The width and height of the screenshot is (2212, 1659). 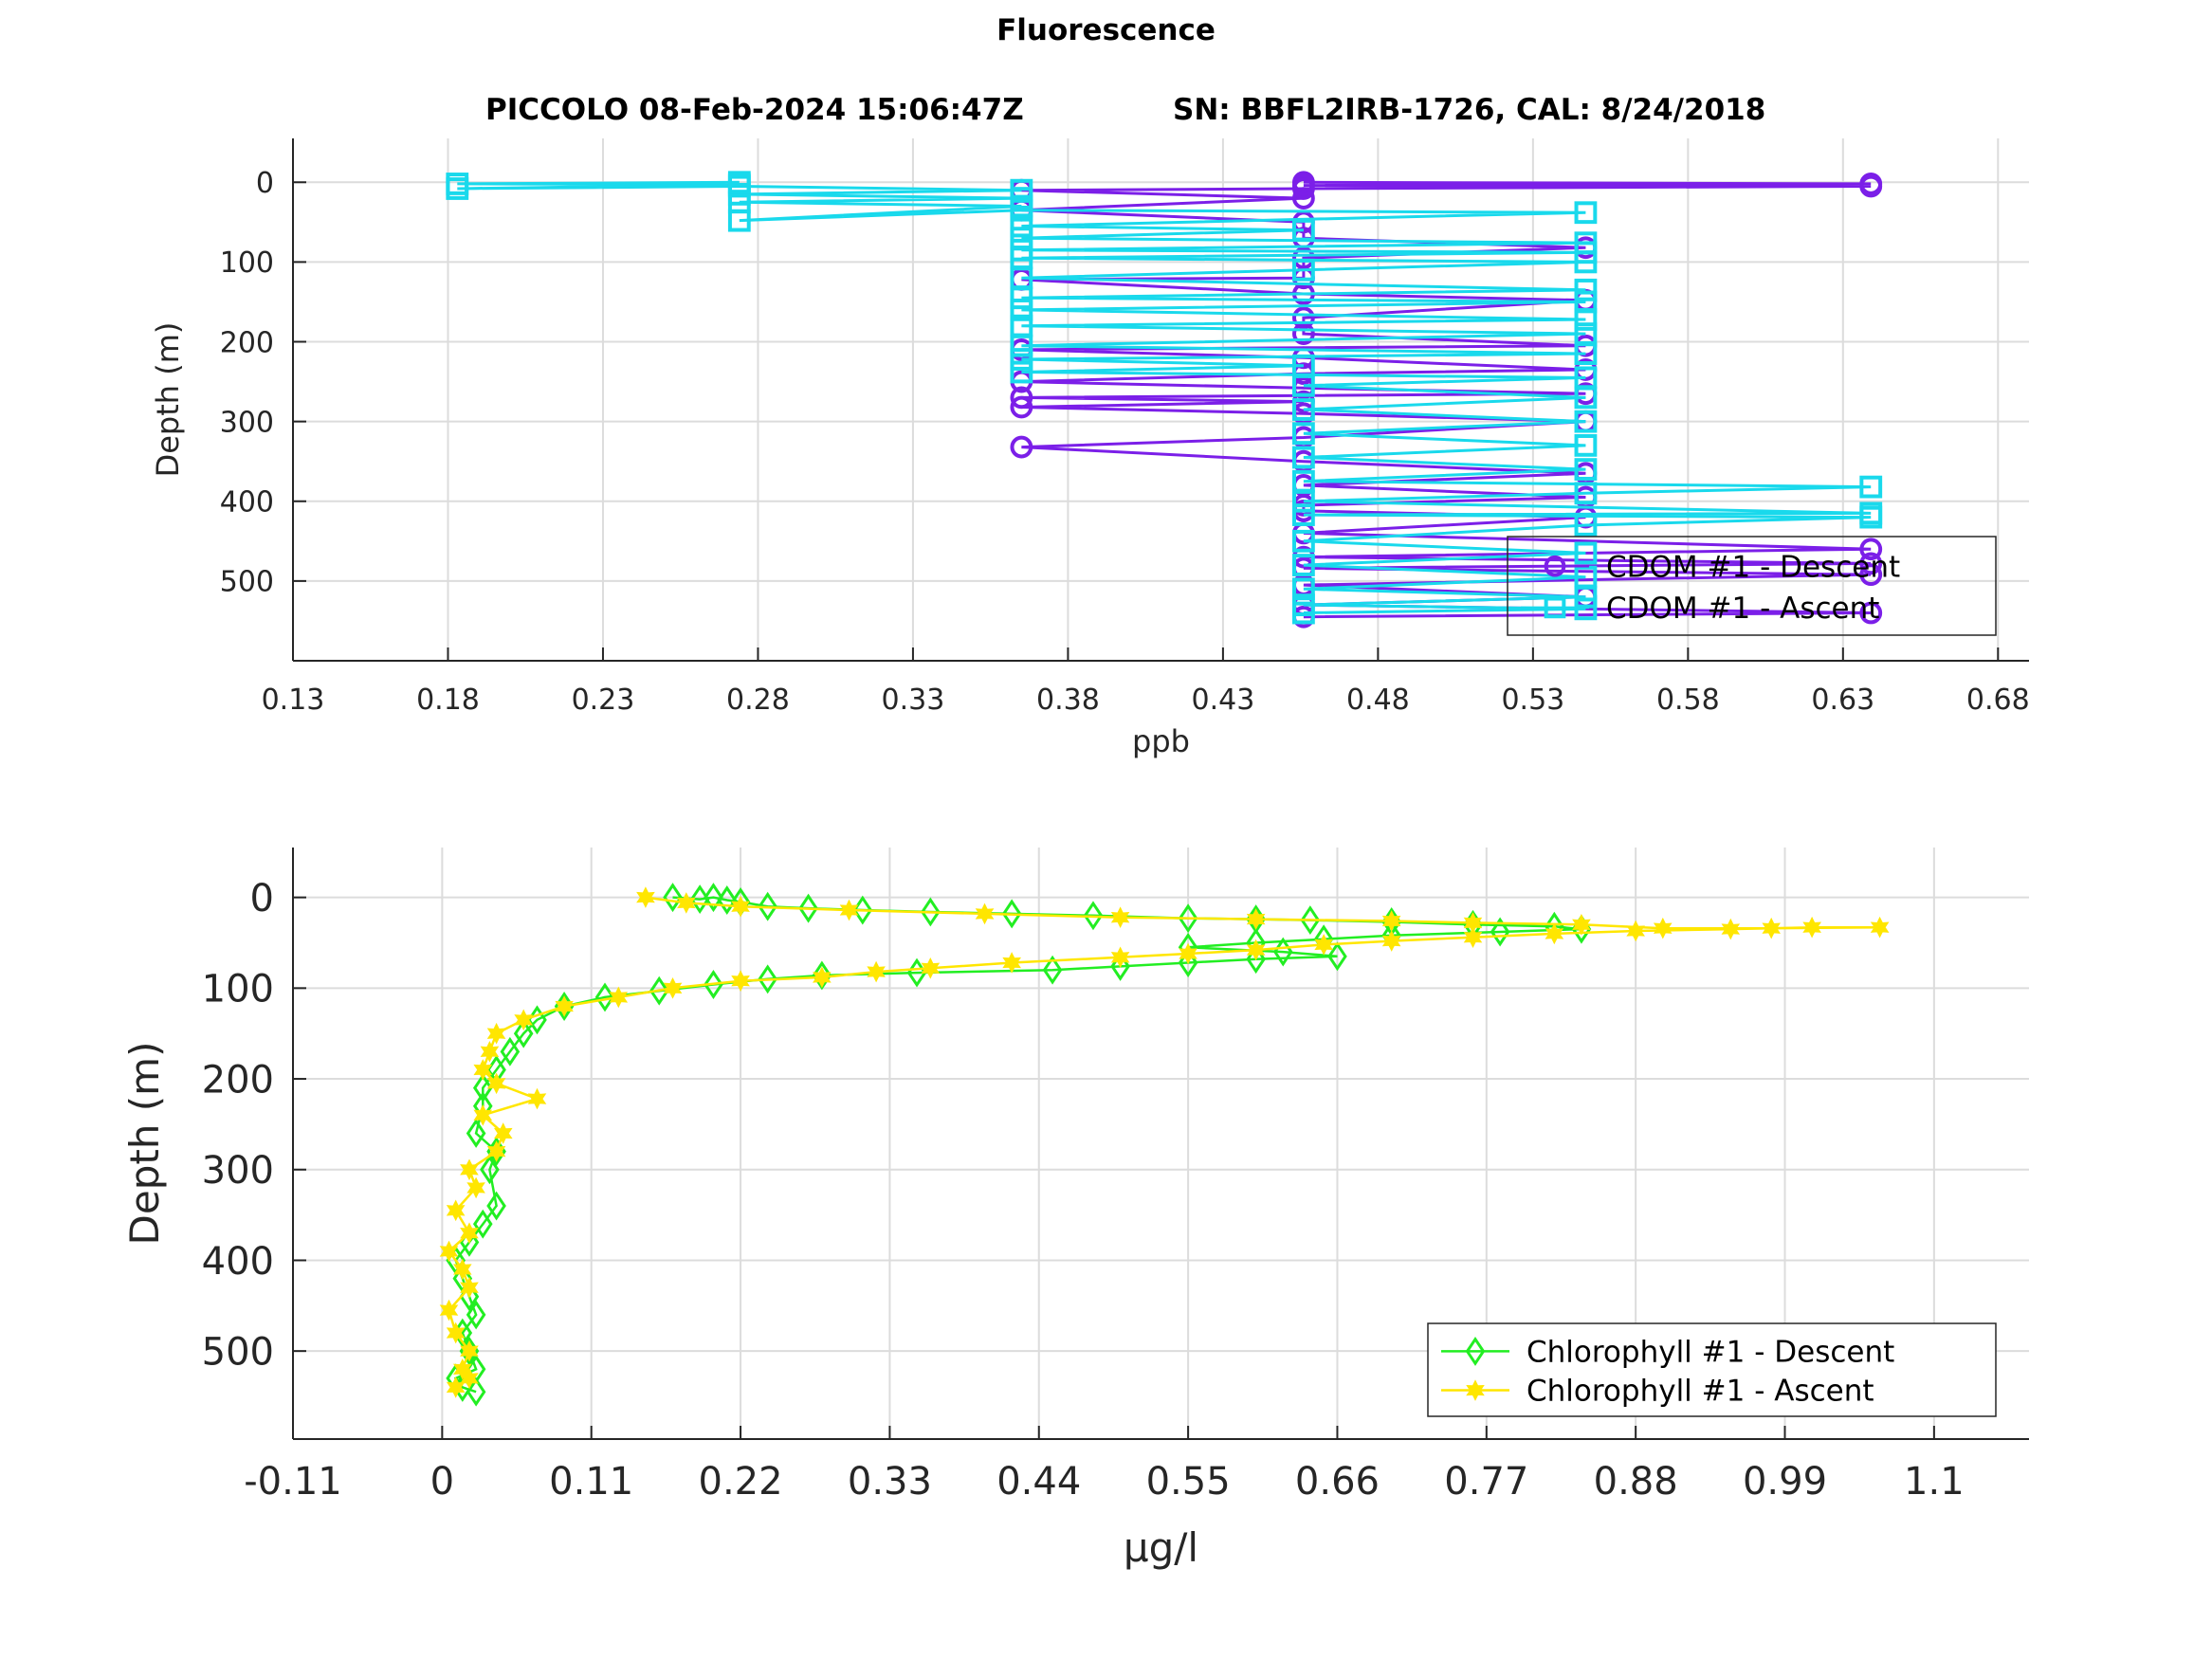 I want to click on x-tick-label: 0.43, so click(x=1222, y=700).